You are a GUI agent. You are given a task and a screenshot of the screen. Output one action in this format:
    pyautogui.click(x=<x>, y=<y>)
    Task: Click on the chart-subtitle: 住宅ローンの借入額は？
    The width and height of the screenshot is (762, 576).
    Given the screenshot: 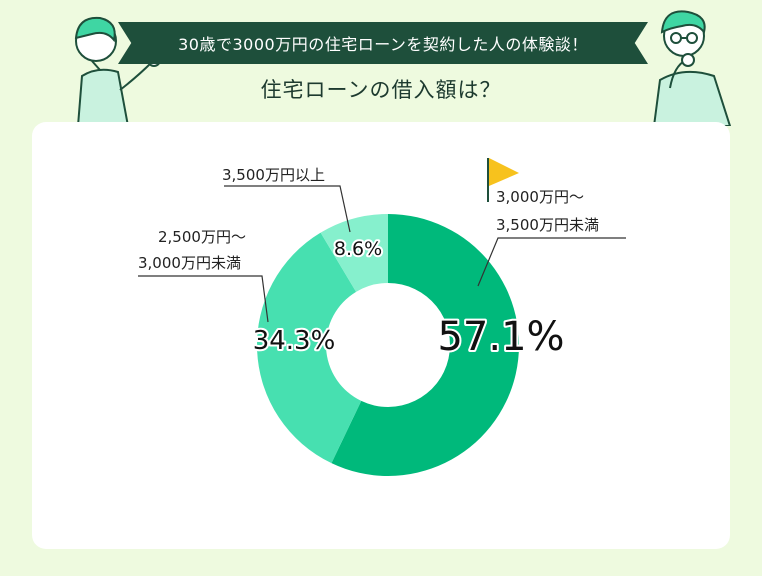 What is the action you would take?
    pyautogui.click(x=381, y=90)
    